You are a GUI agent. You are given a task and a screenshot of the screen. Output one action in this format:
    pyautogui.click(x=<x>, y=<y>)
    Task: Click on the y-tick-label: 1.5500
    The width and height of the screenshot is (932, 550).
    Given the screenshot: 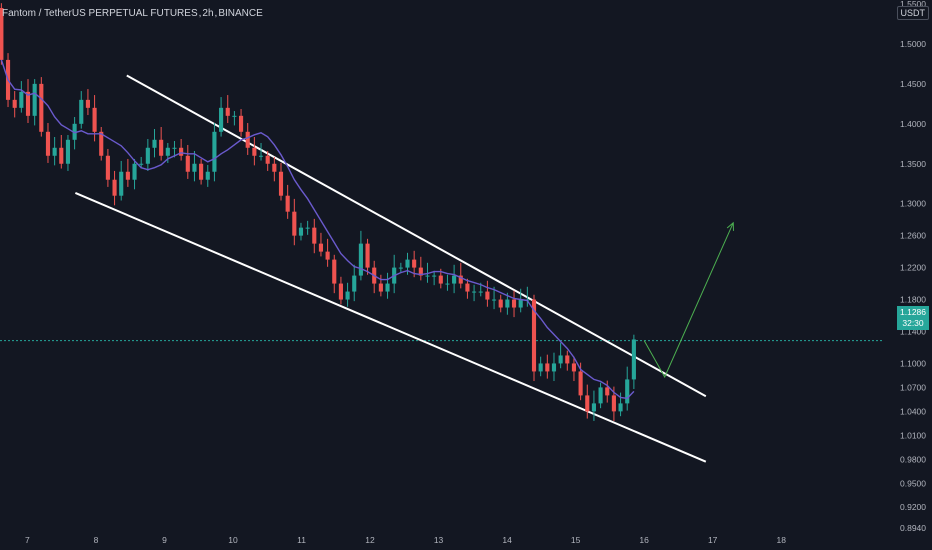 What is the action you would take?
    pyautogui.click(x=913, y=4)
    